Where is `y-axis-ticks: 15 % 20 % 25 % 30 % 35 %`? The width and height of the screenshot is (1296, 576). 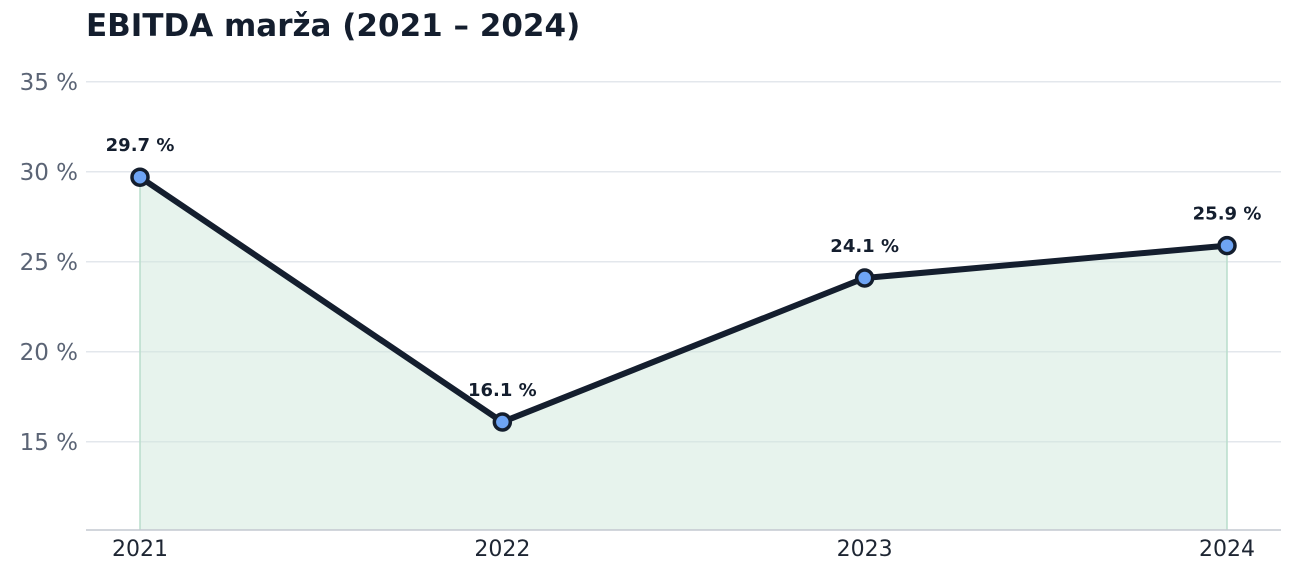
y-axis-ticks: 15 % 20 % 25 % 30 % 35 % is located at coordinates (49, 263).